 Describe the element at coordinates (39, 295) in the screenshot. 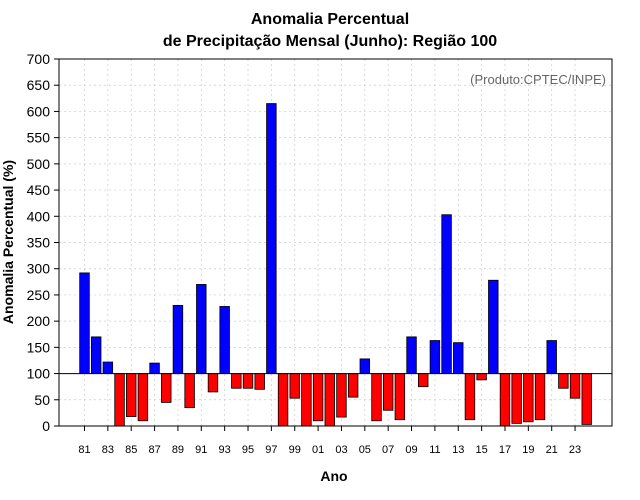

I see `y-tick-label: 250` at that location.